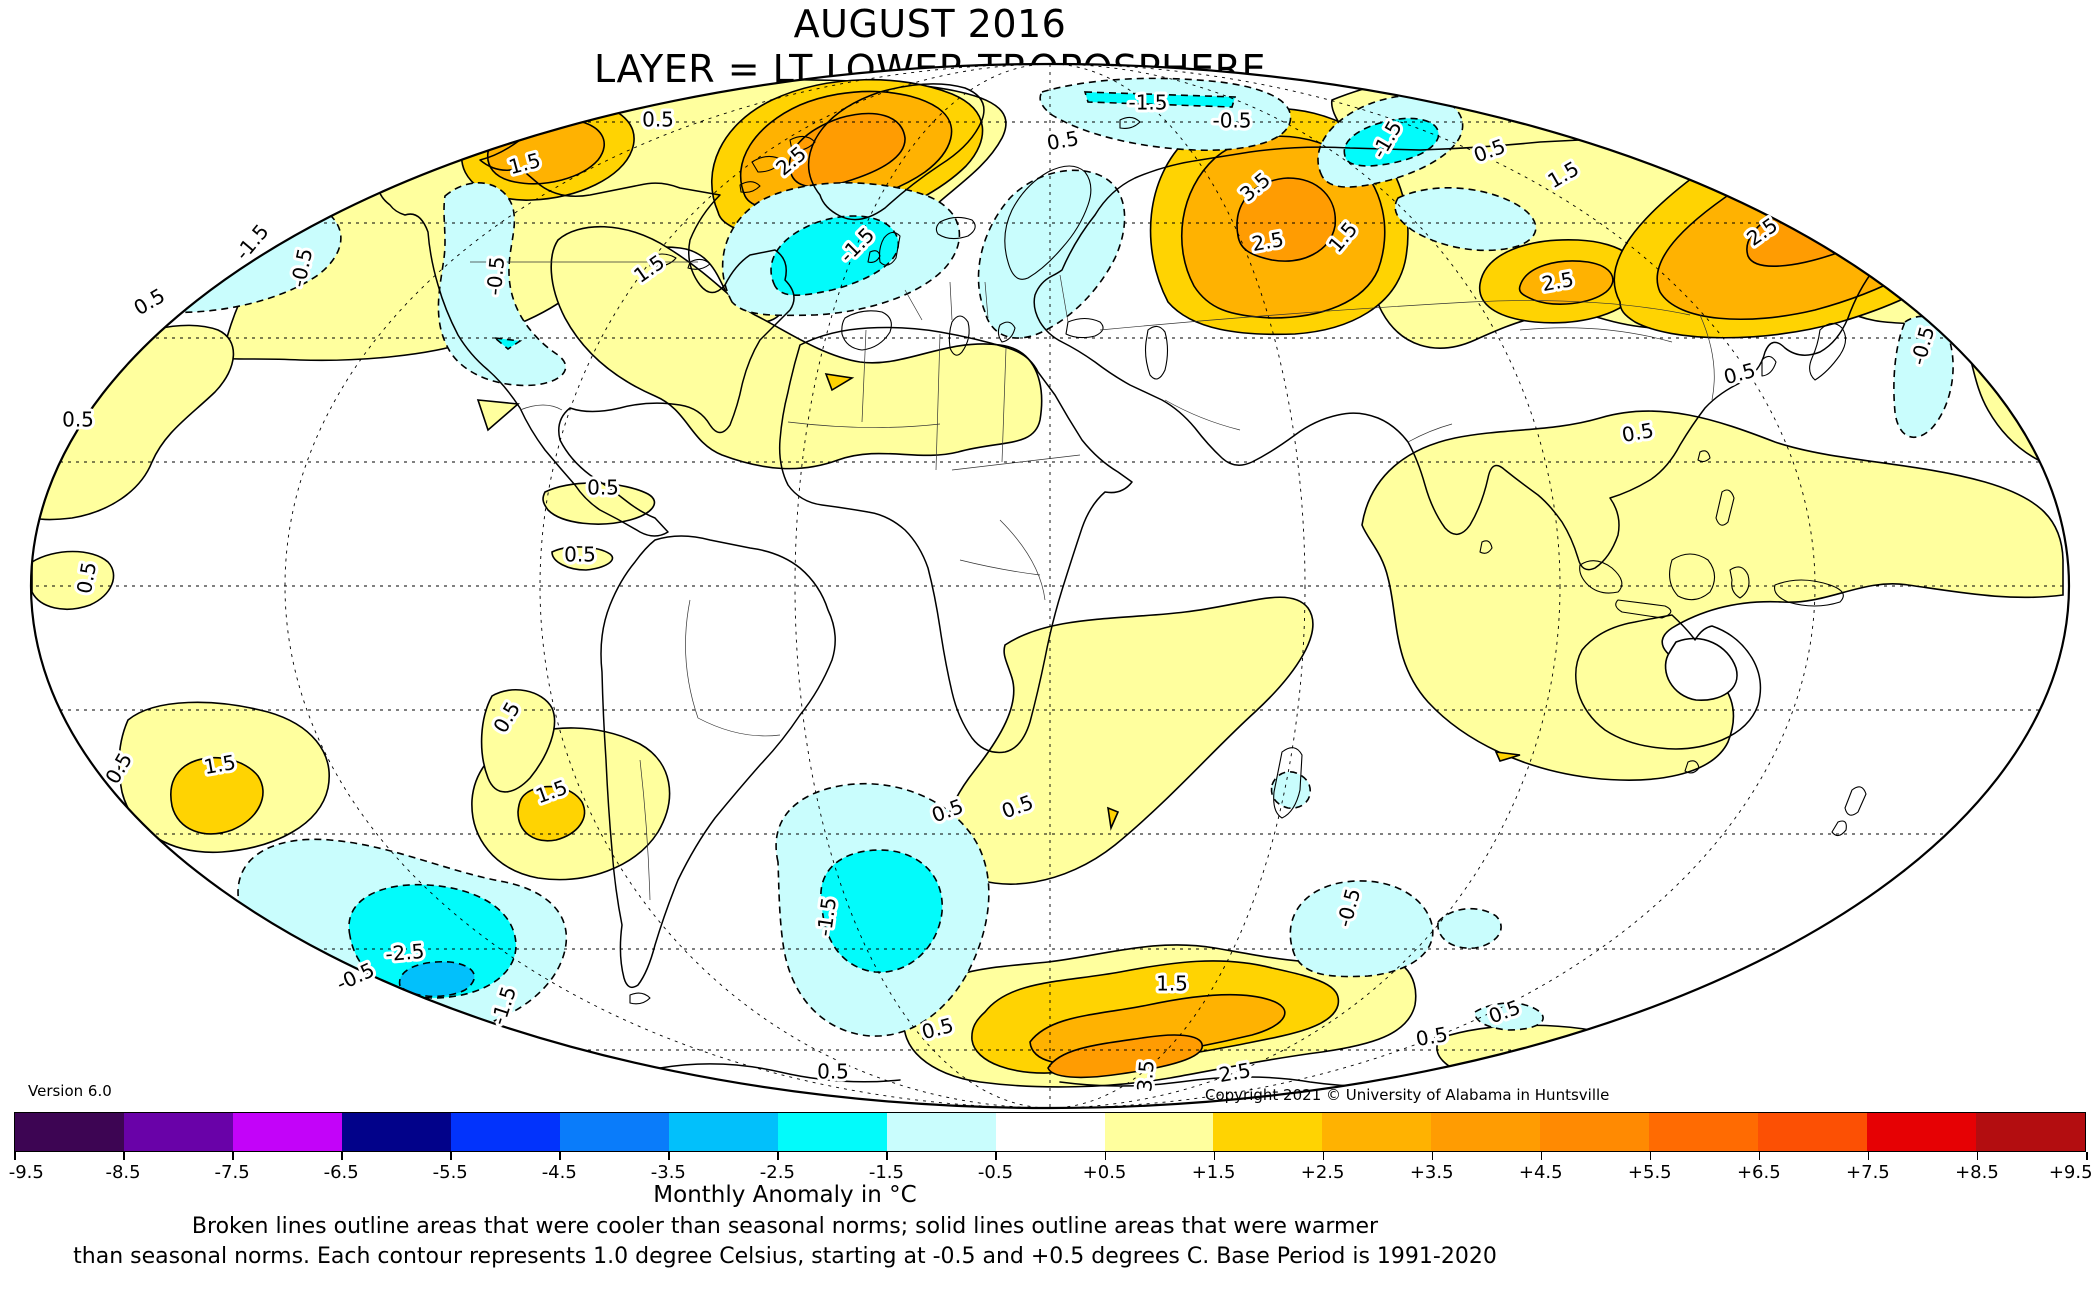 This screenshot has height=1300, width=2100. What do you see at coordinates (1145, 1076) in the screenshot?
I see `contour-label: 3.5` at bounding box center [1145, 1076].